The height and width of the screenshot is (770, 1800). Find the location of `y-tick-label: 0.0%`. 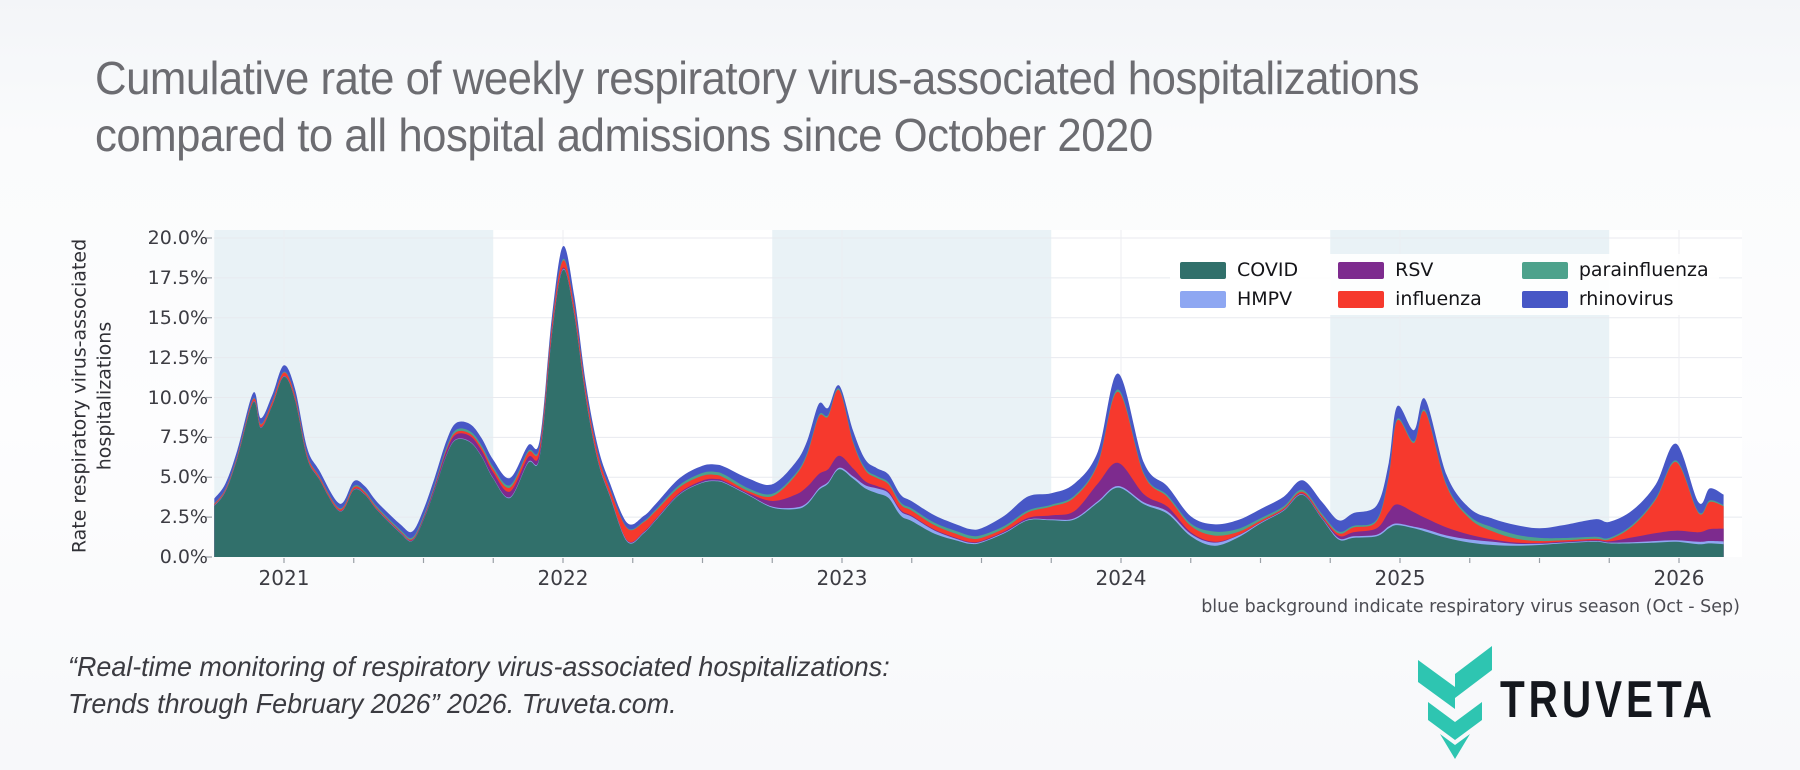

y-tick-label: 0.0% is located at coordinates (183, 557).